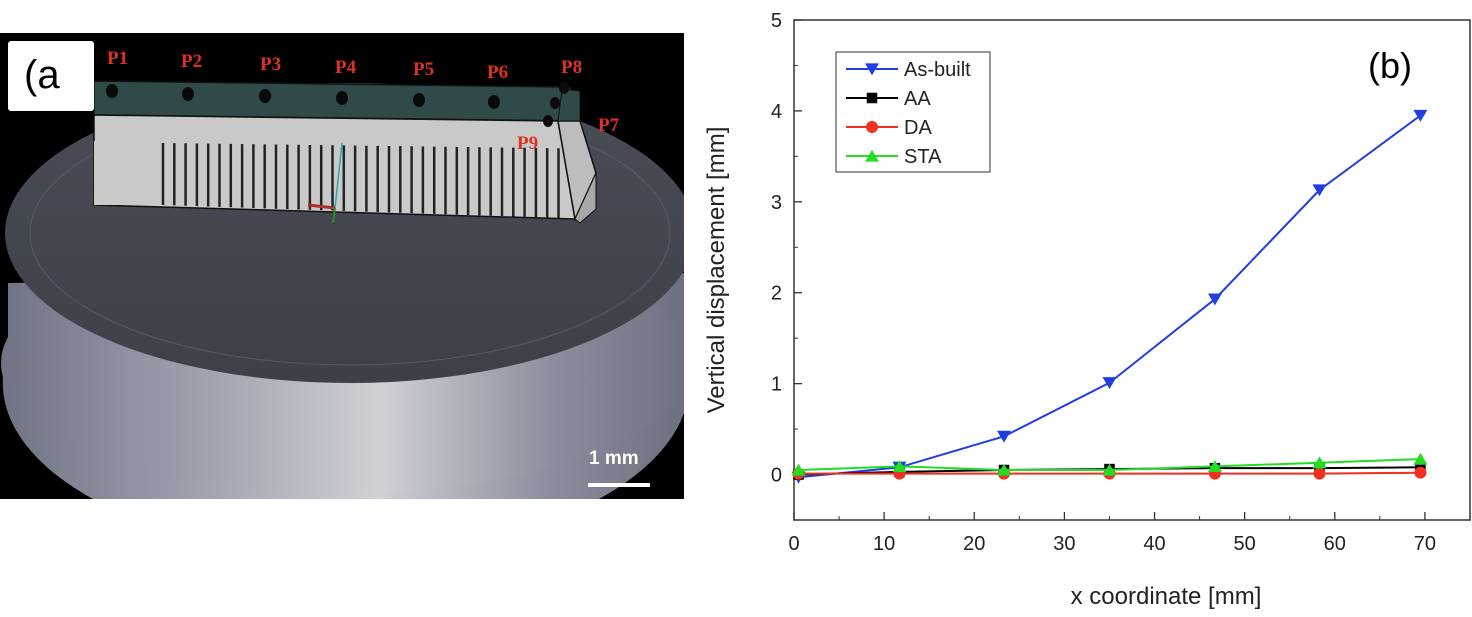 Image resolution: width=1472 pixels, height=617 pixels. Describe the element at coordinates (917, 99) in the screenshot. I see `legend-label-aa: AA` at that location.